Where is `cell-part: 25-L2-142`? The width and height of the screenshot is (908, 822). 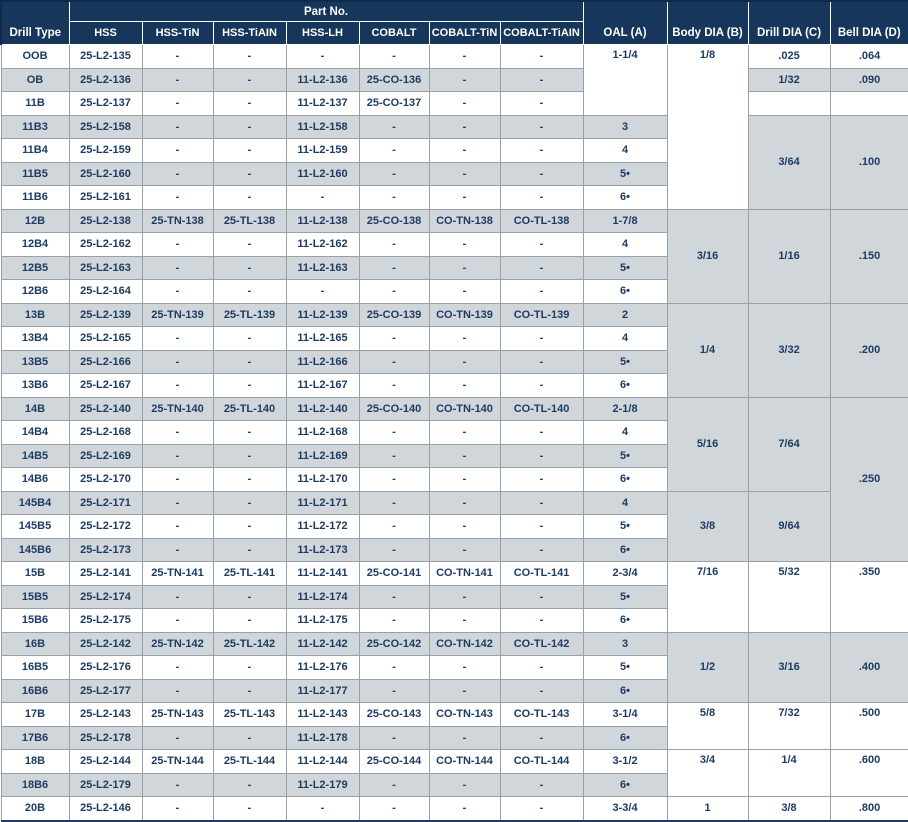
cell-part: 25-L2-142 is located at coordinates (105, 643).